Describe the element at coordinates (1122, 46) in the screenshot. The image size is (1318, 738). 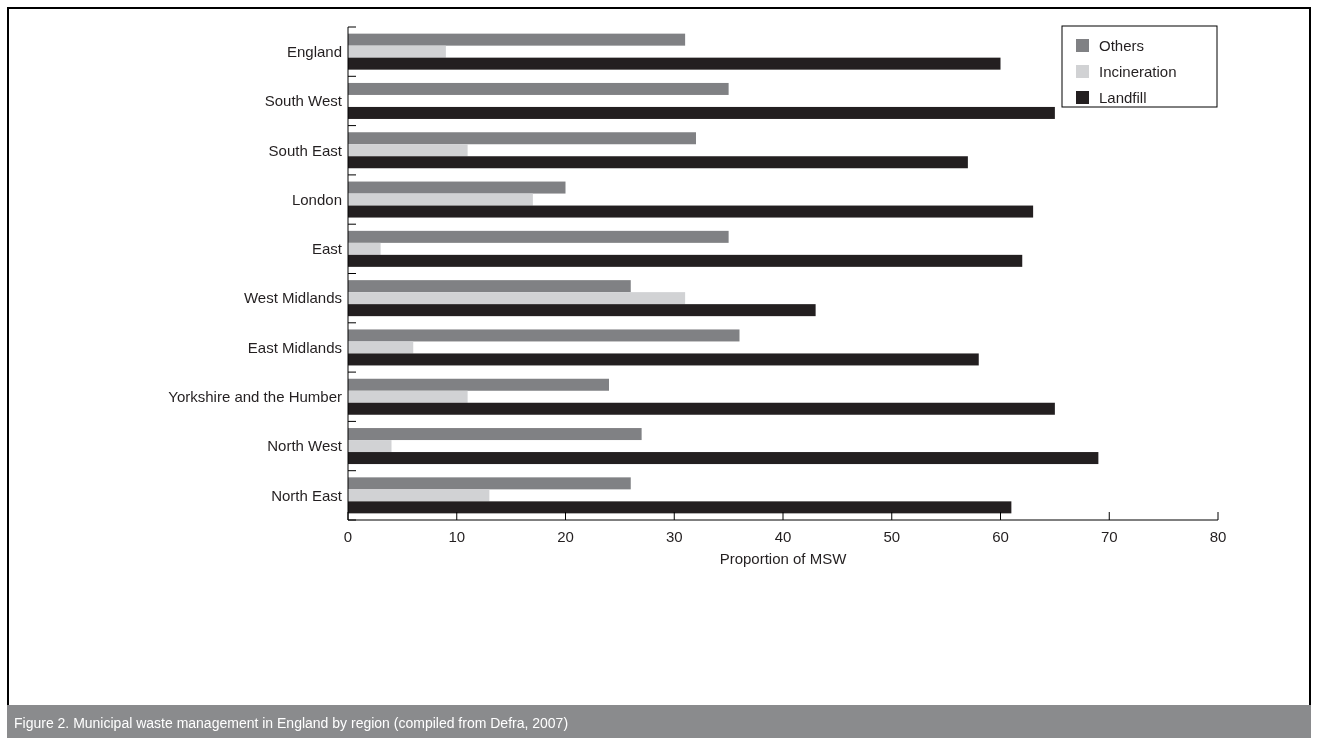
I see `legend-label: Others` at that location.